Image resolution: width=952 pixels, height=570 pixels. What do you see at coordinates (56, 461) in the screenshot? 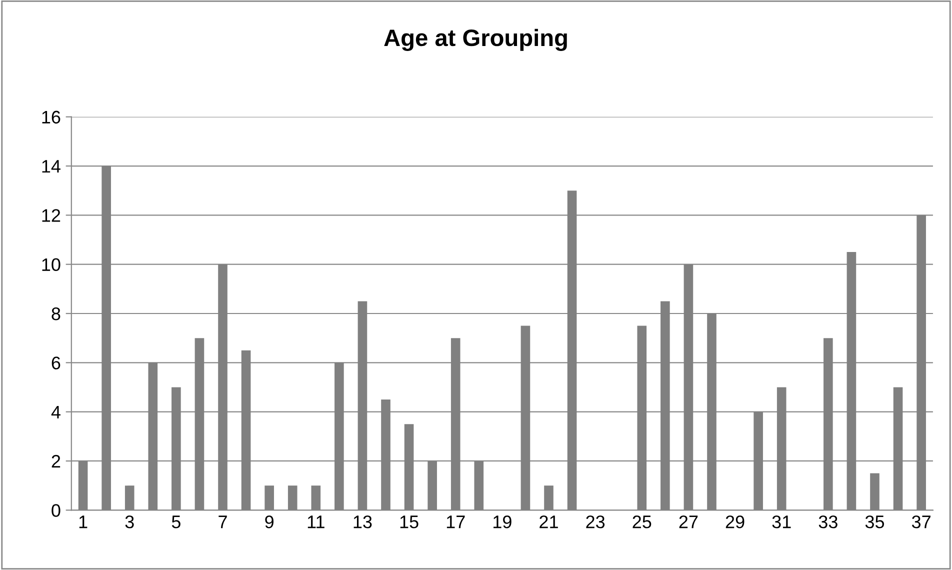
I see `y-tick-label: 2` at bounding box center [56, 461].